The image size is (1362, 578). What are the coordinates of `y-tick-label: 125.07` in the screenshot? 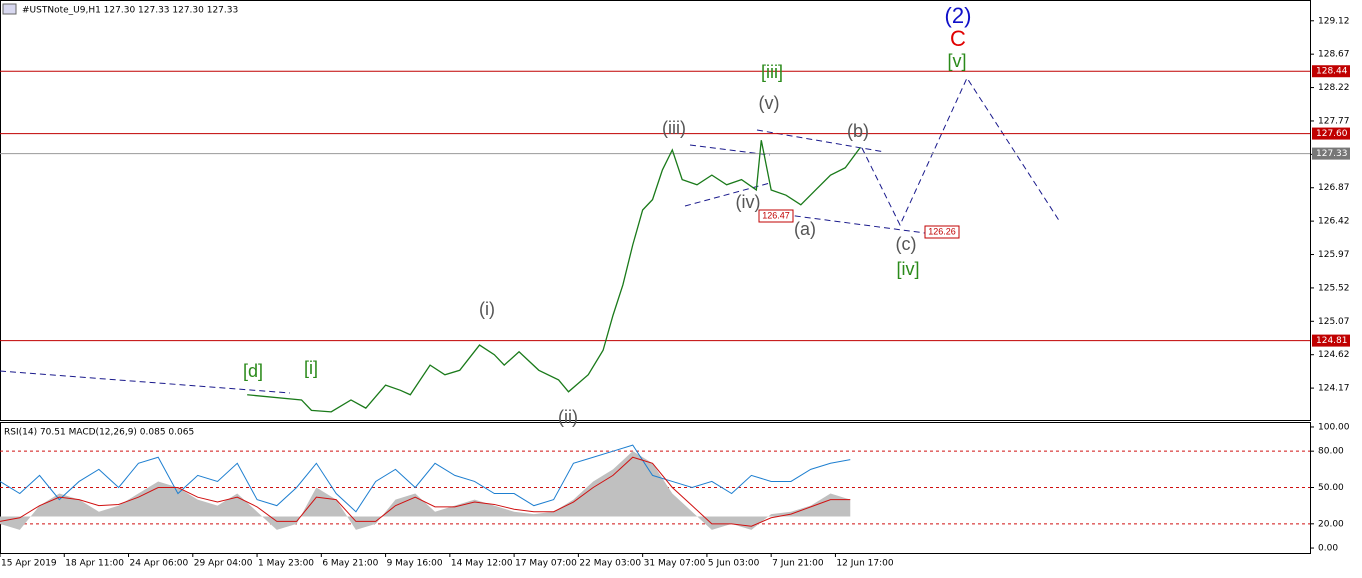 It's located at (1334, 322).